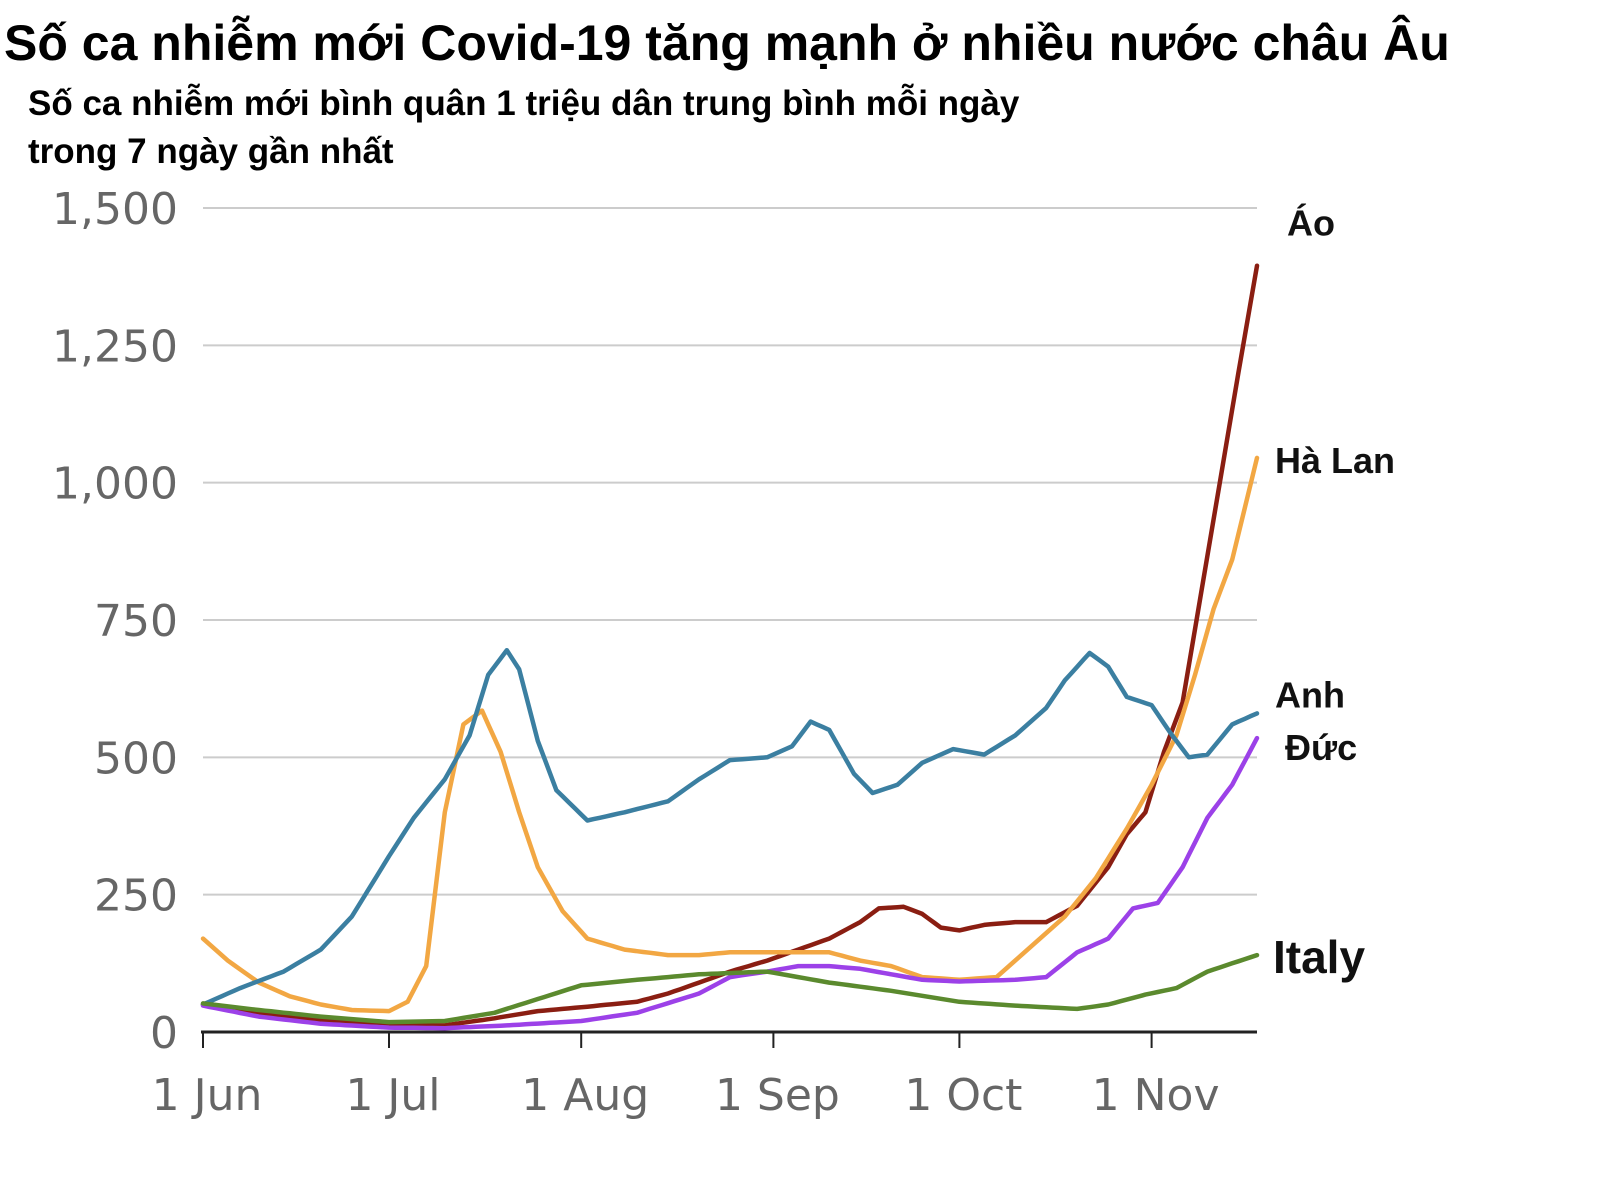  Describe the element at coordinates (136, 621) in the screenshot. I see `y-tick-label: 750` at that location.